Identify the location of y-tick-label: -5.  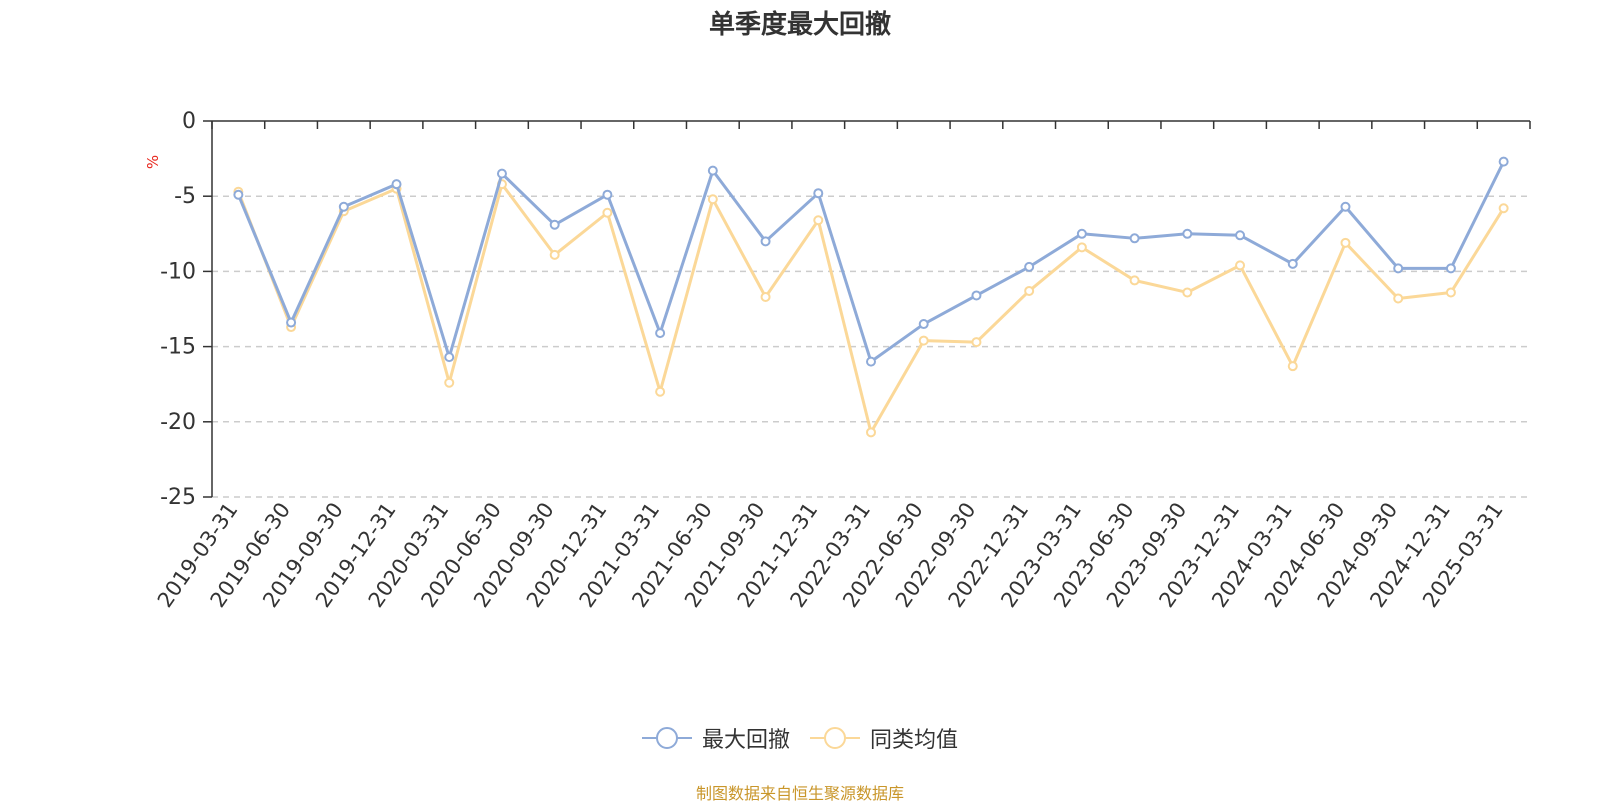
(185, 196).